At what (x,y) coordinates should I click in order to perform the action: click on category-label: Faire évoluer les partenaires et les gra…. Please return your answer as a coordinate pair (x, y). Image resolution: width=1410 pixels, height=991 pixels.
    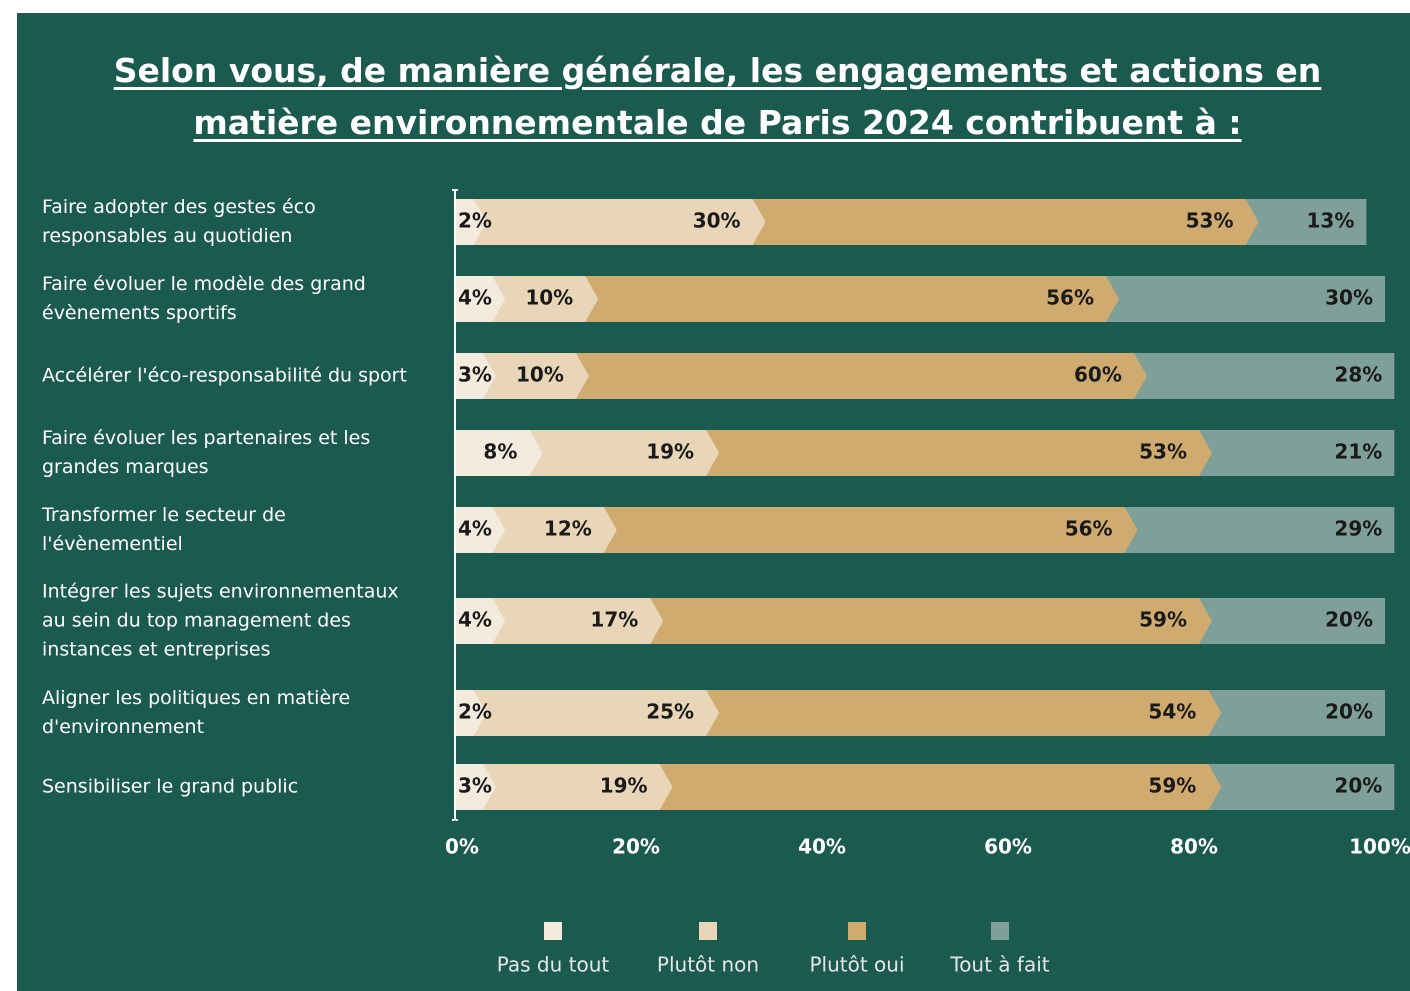
    Looking at the image, I should click on (206, 452).